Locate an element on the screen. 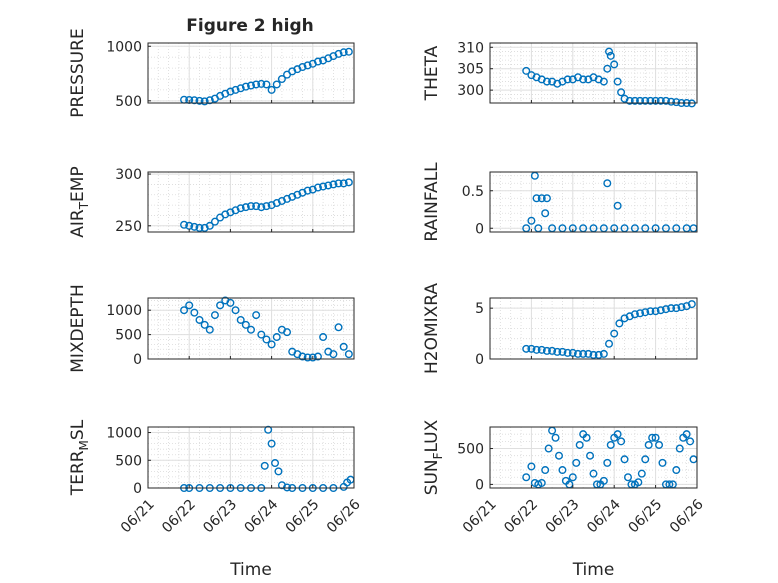 This screenshot has width=778, height=583. subplot-4: 0 0.5 RAINFALL is located at coordinates (560, 202).